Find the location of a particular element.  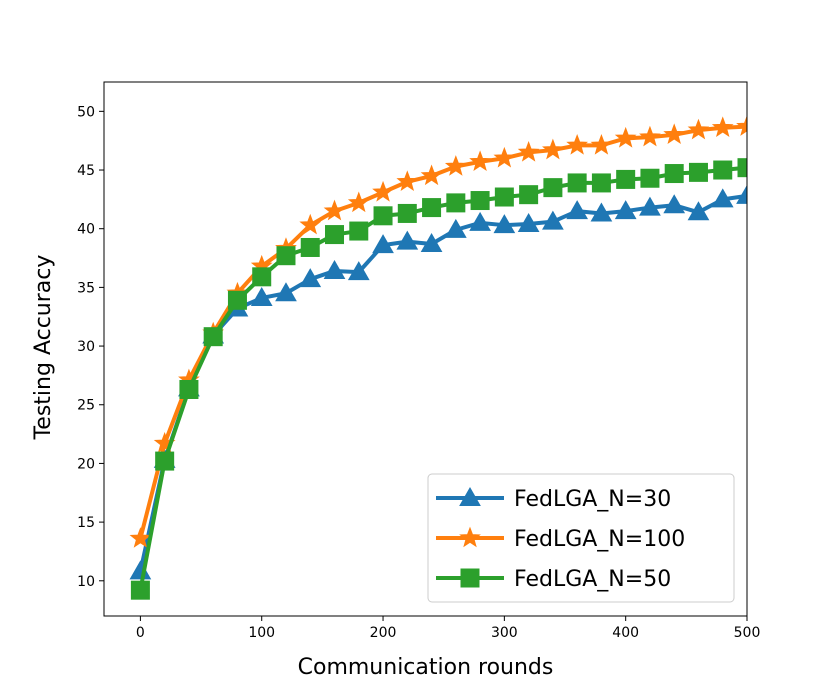

y-tick-label: 20 is located at coordinates (86, 464).